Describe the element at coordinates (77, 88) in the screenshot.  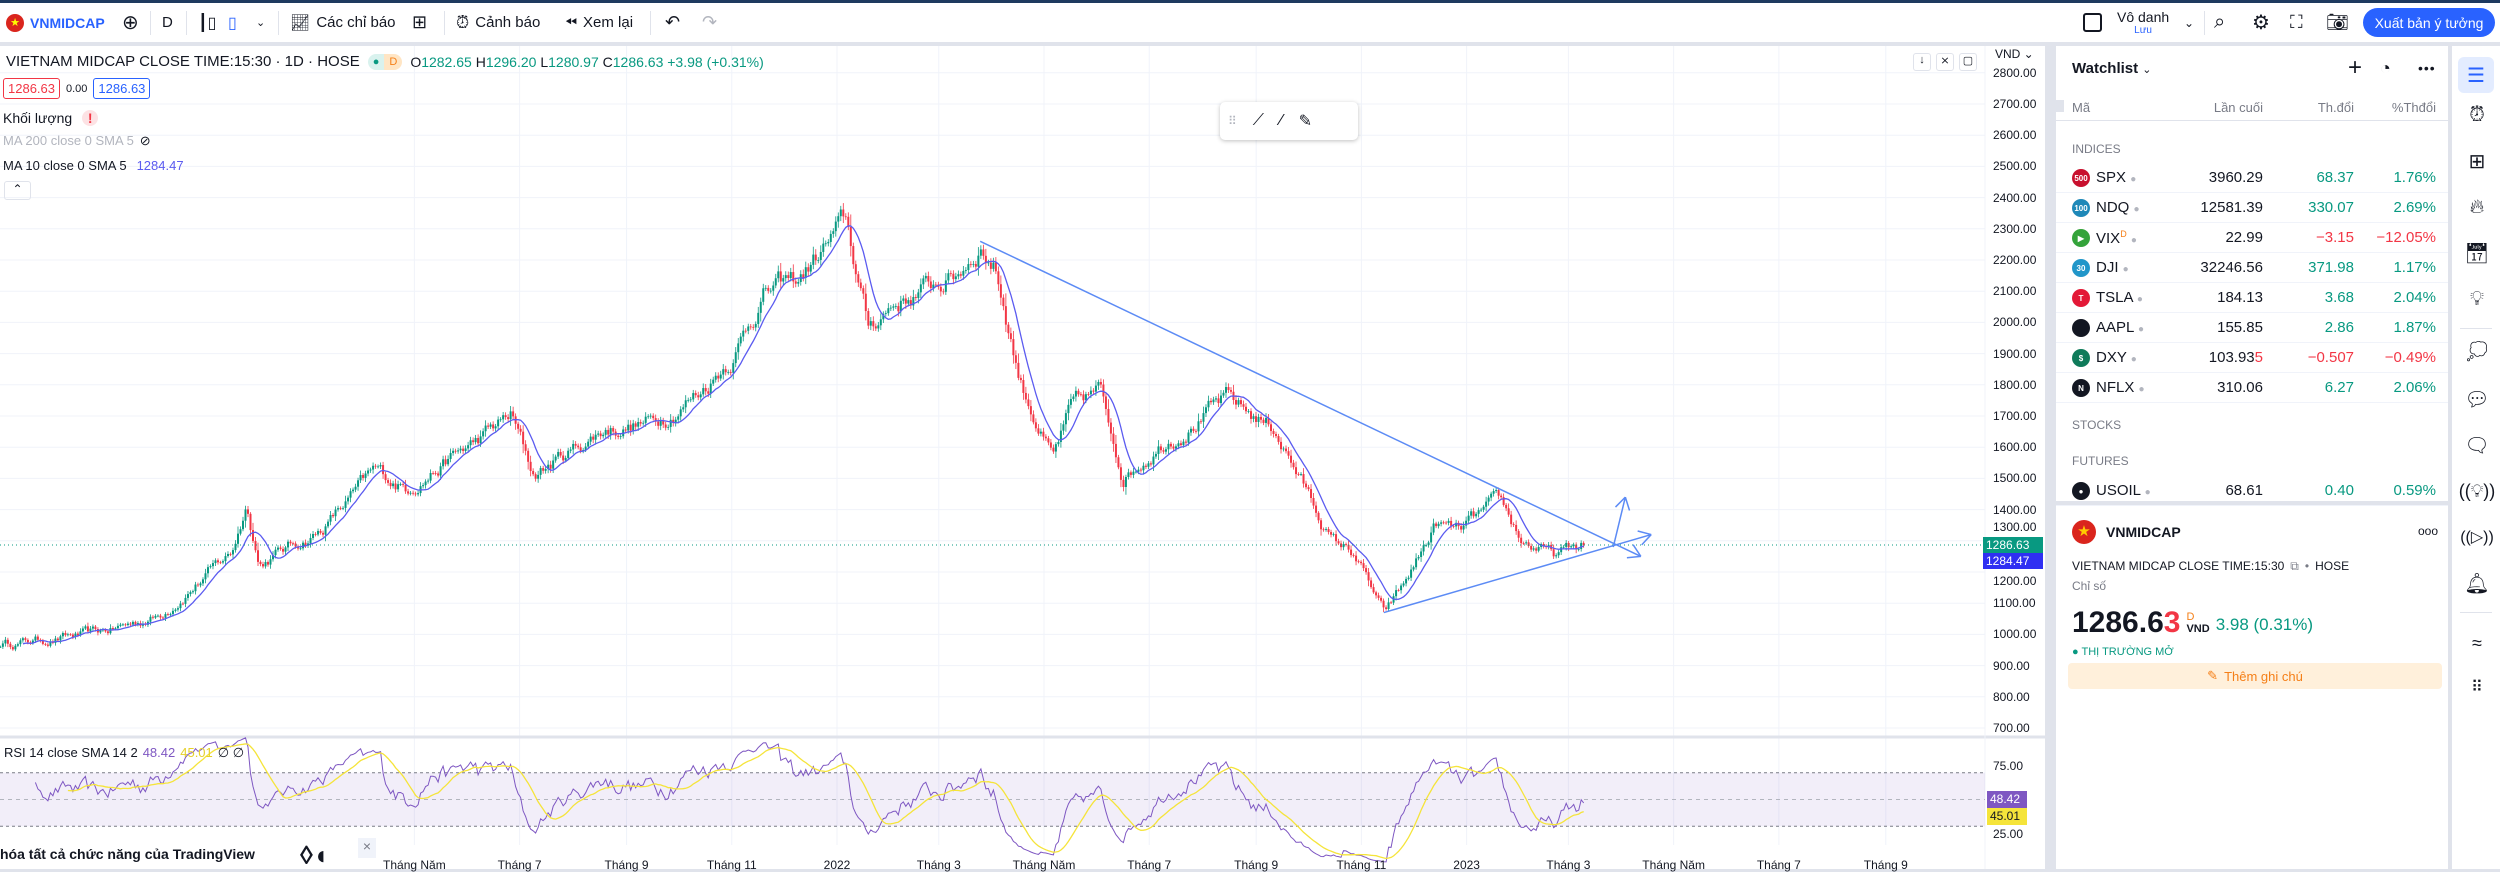
I see `spread-value: 0.00` at that location.